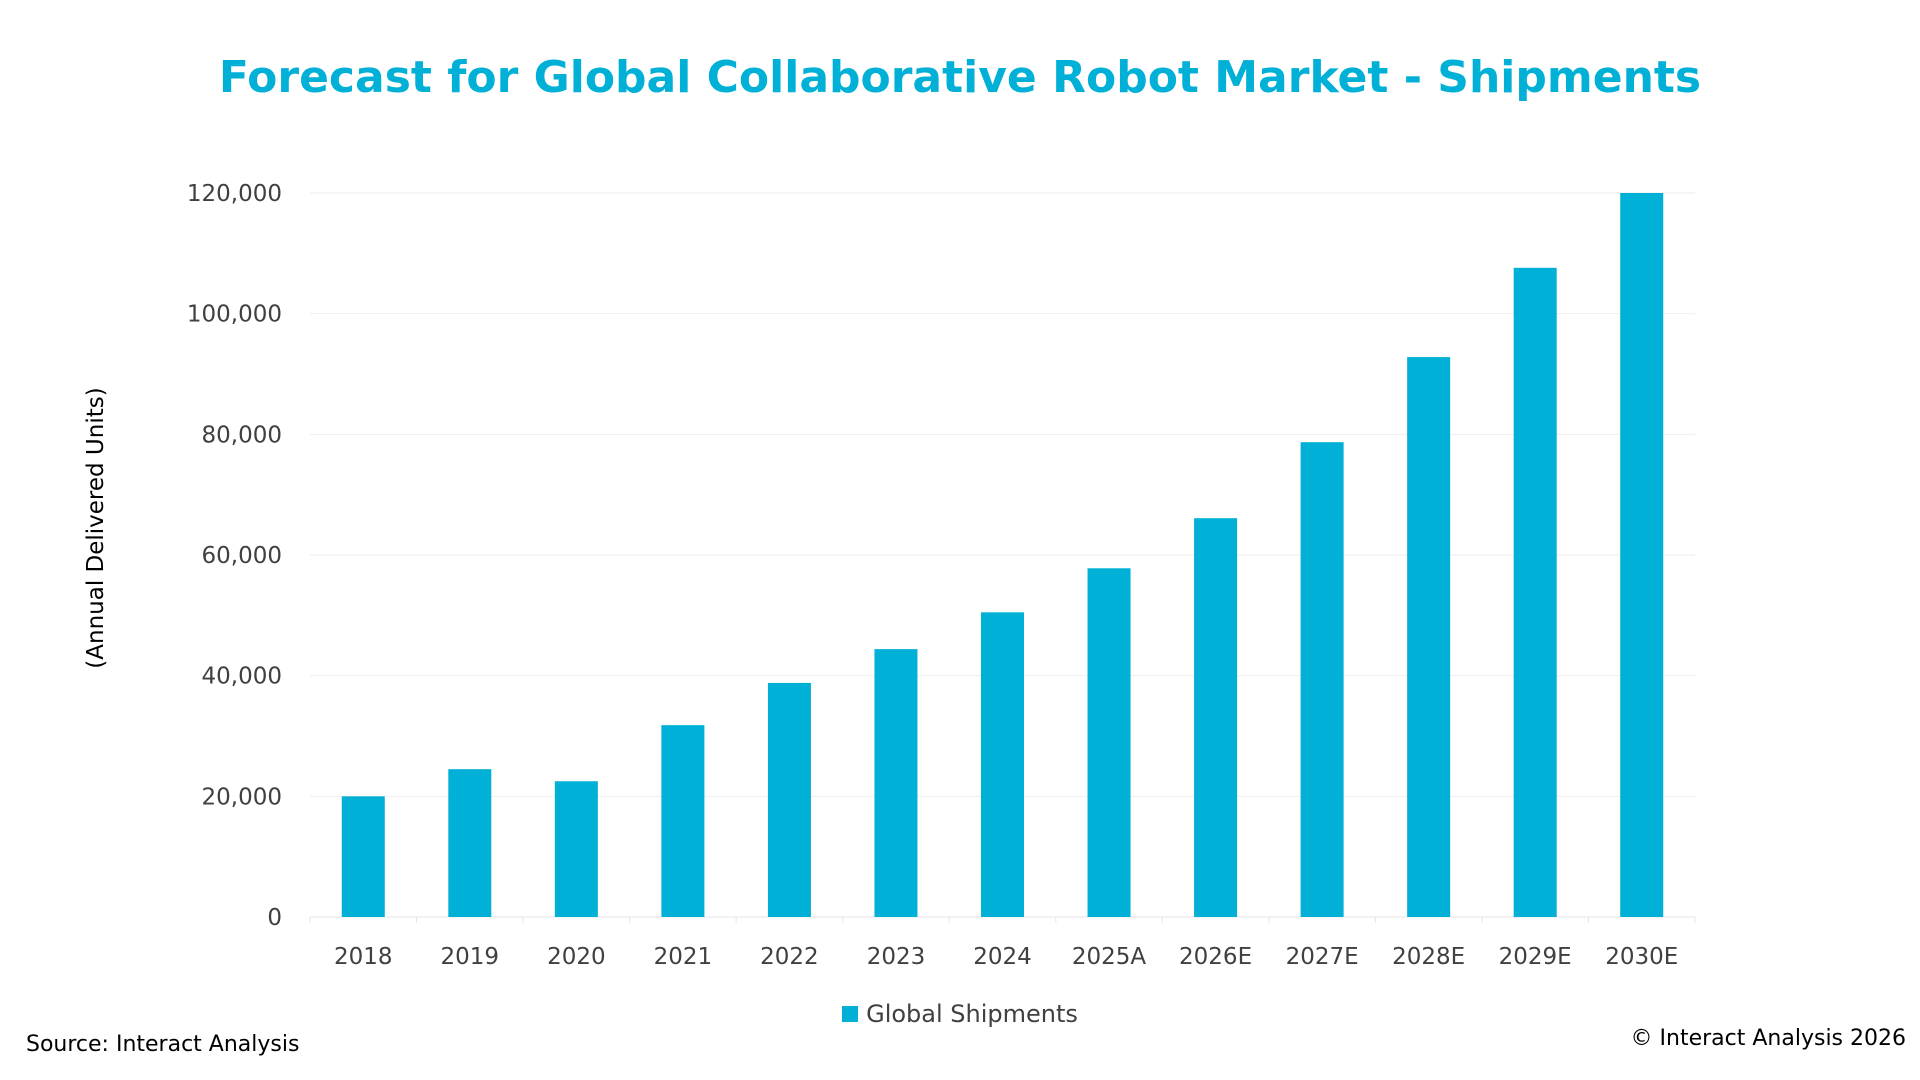 Image resolution: width=1920 pixels, height=1080 pixels. Describe the element at coordinates (242, 435) in the screenshot. I see `y-tick-label: 80,000` at that location.